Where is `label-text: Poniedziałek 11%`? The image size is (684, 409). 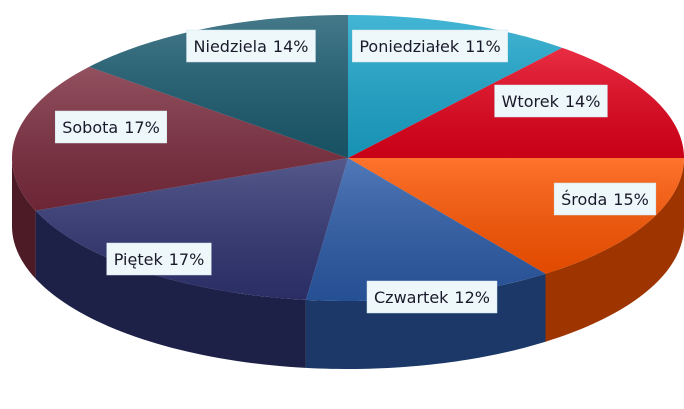 label-text: Poniedziałek 11% is located at coordinates (429, 46).